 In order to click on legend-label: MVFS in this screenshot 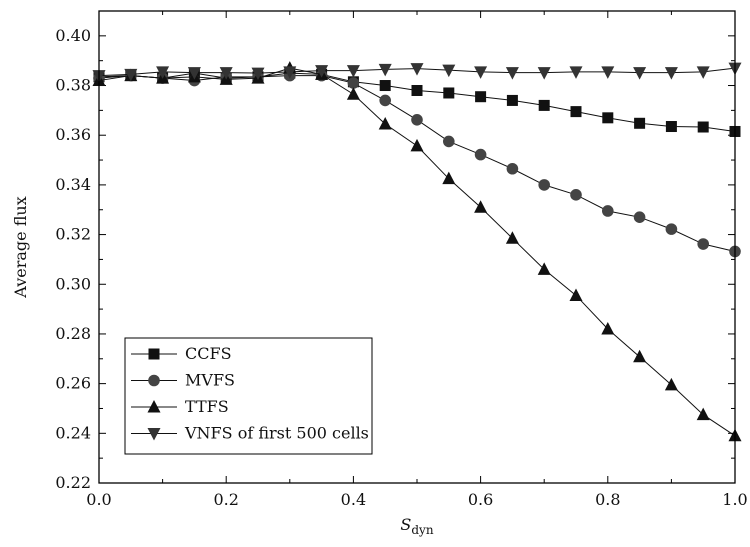, I will do `click(210, 380)`.